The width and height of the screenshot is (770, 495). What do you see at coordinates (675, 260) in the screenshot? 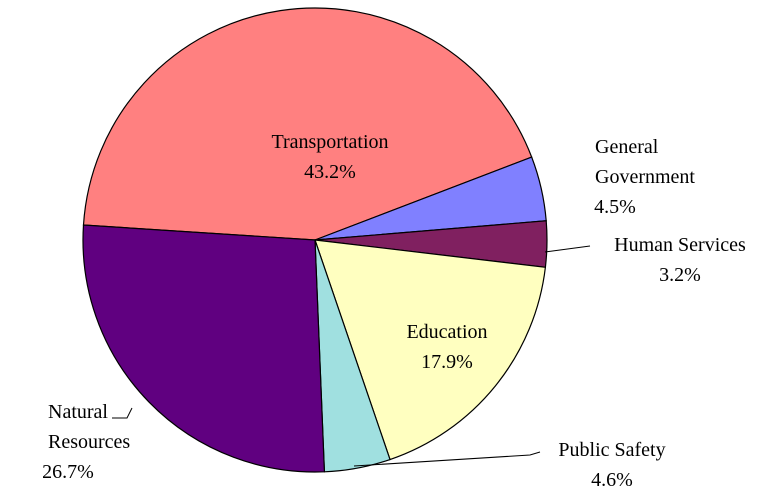
I see `slice-label: Human Services 3.2%` at bounding box center [675, 260].